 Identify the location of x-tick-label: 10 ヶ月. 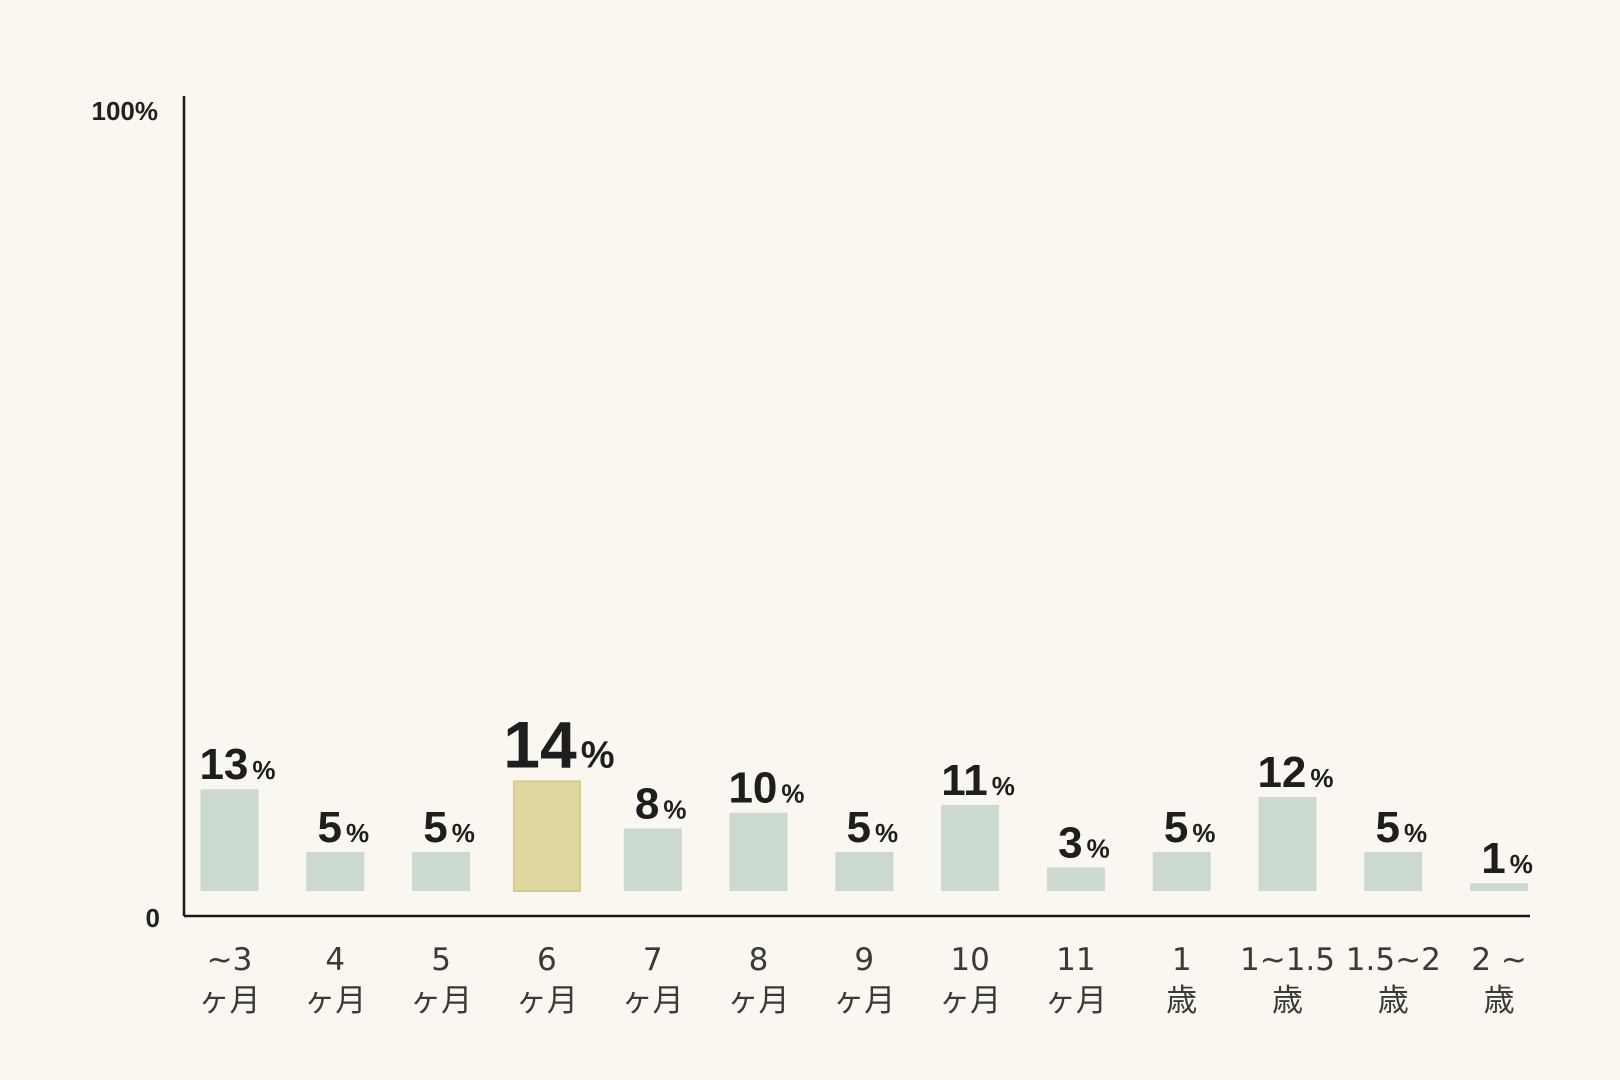
(970, 980).